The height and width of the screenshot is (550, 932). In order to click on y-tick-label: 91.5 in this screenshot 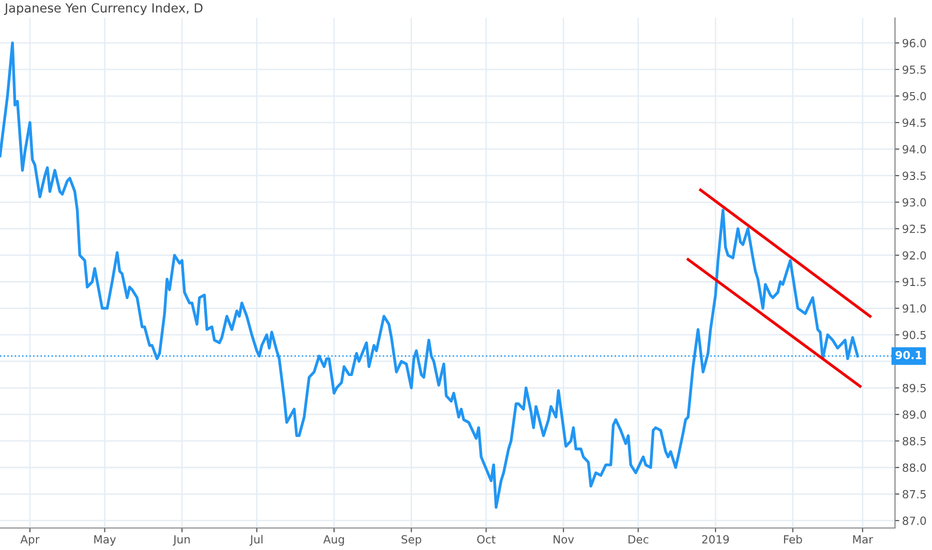, I will do `click(914, 282)`.